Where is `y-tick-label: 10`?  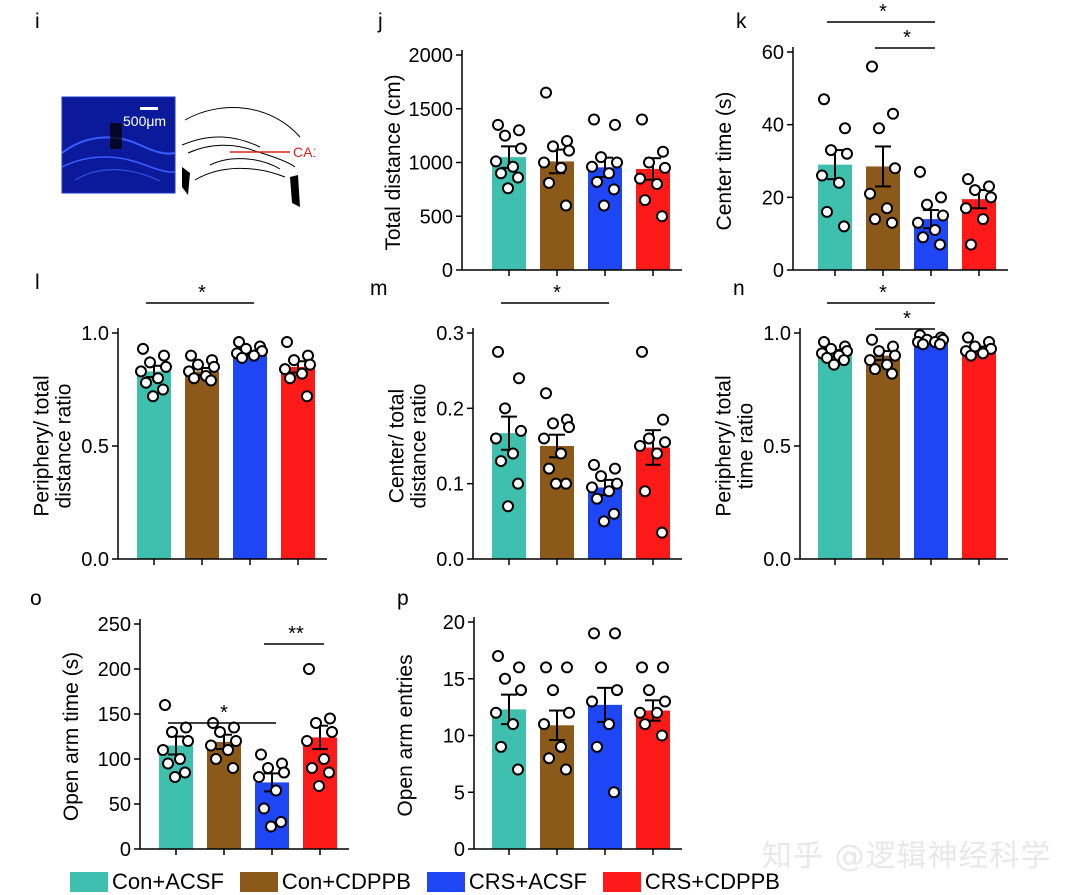
y-tick-label: 10 is located at coordinates (454, 737).